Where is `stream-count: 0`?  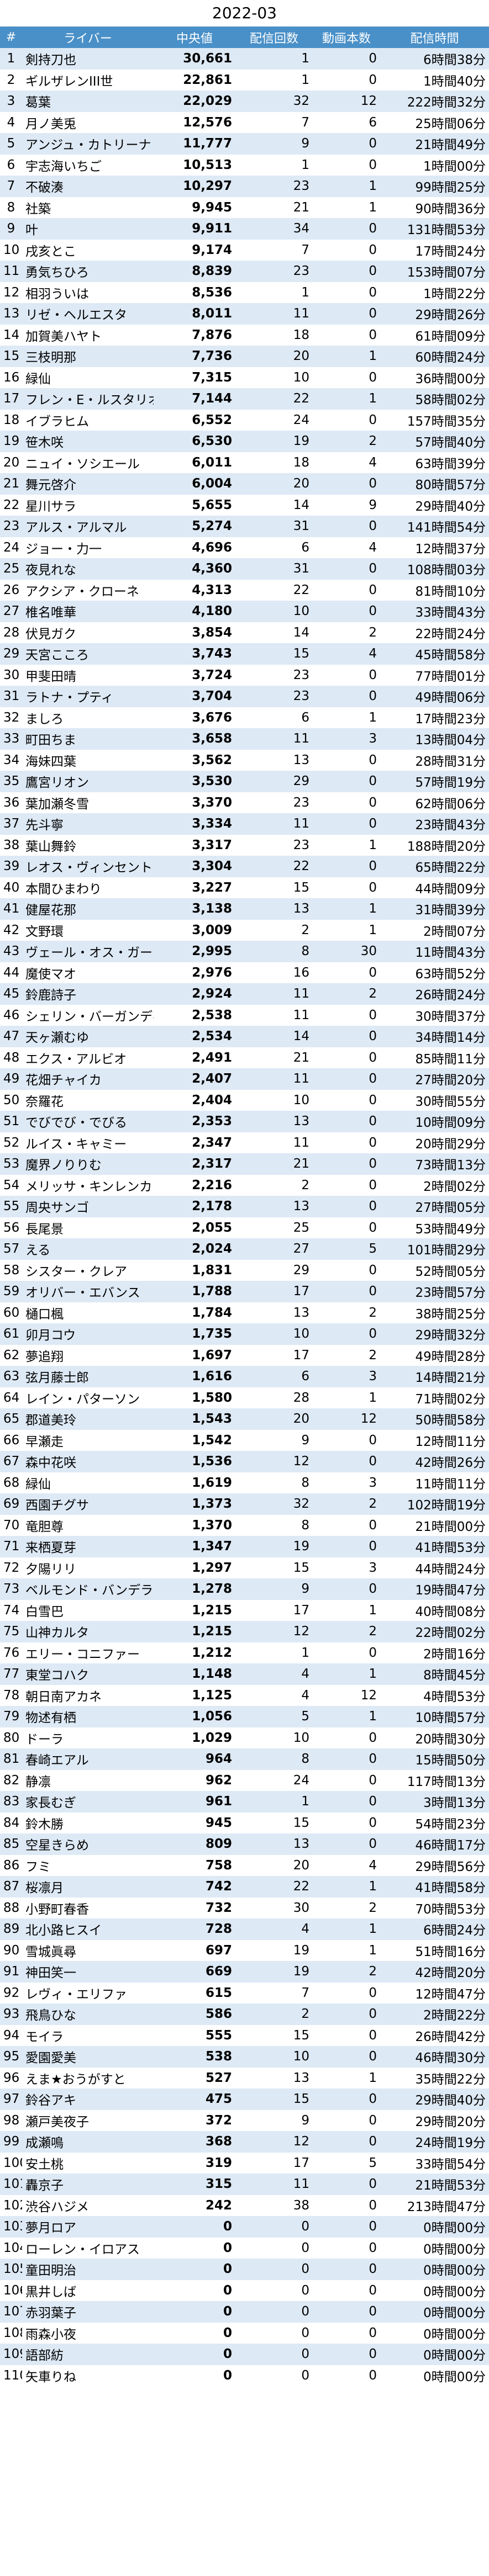 stream-count: 0 is located at coordinates (305, 2269).